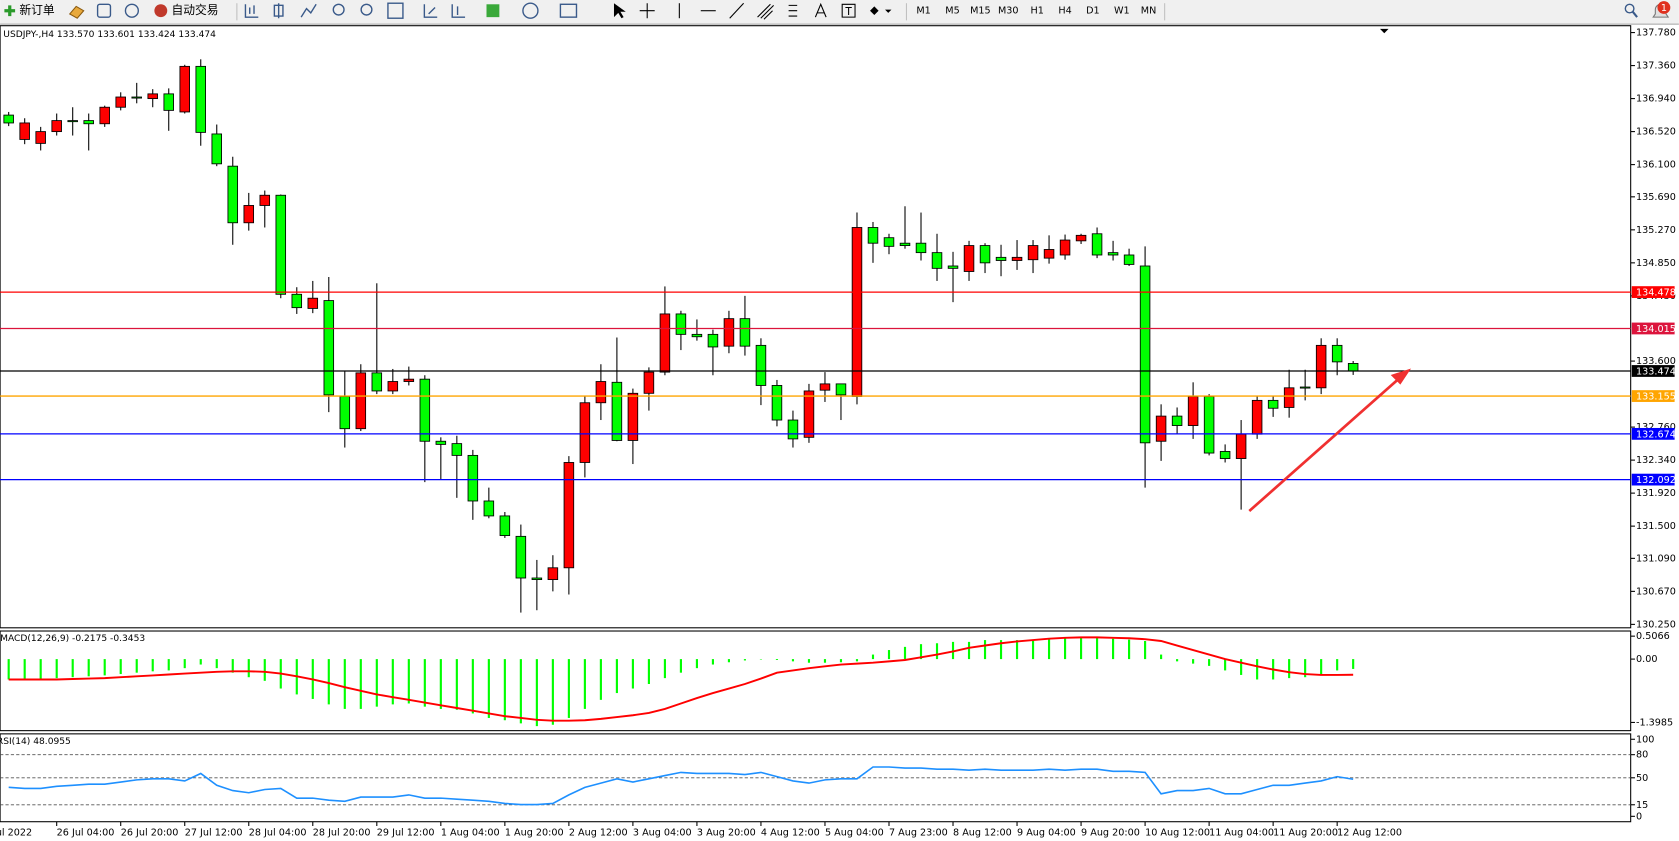 Image resolution: width=1679 pixels, height=841 pixels. What do you see at coordinates (37, 10) in the screenshot?
I see `new-order-label: 新订单` at bounding box center [37, 10].